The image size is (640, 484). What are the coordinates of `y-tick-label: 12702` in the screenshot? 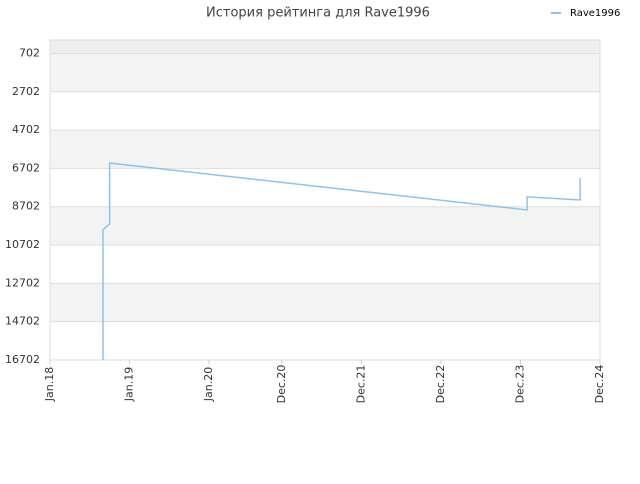 It's located at (22, 282).